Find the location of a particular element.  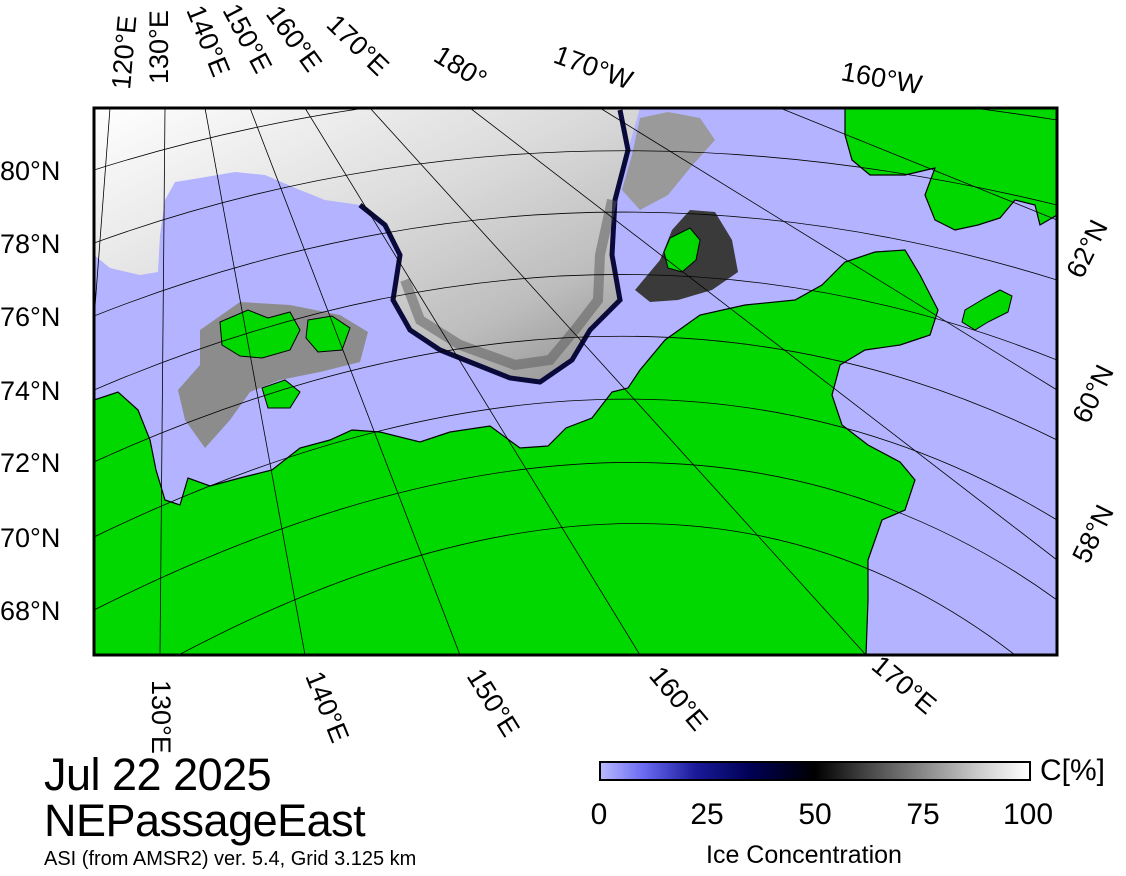

colorbar is located at coordinates (815, 771).